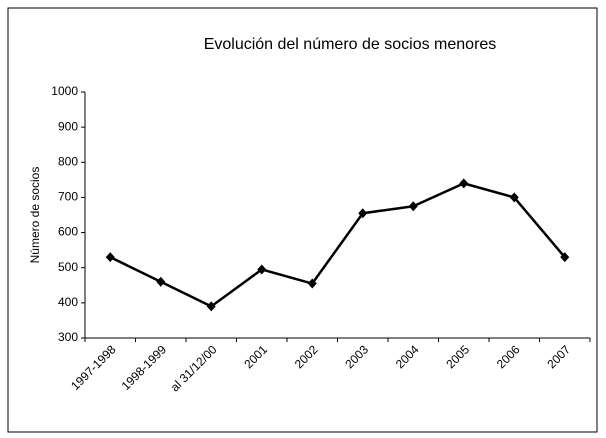  I want to click on y-tick-label: 400, so click(68, 302).